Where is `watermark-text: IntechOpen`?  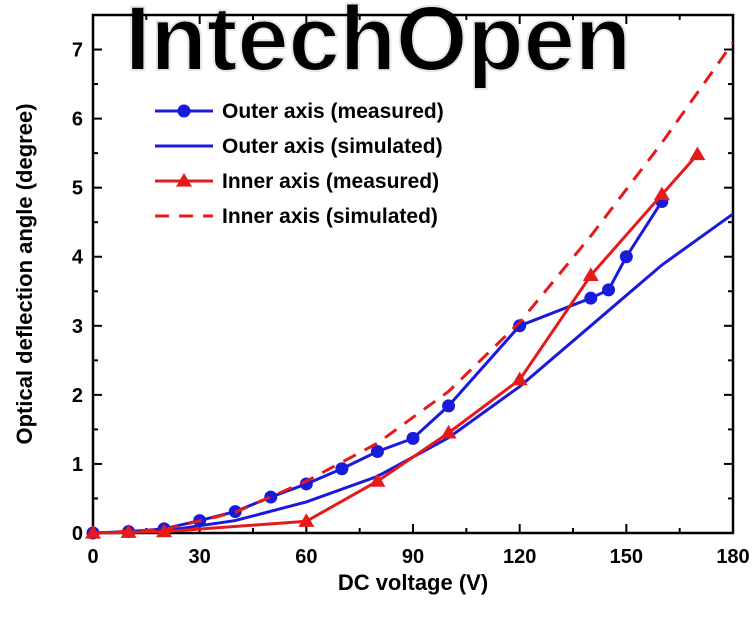 watermark-text: IntechOpen is located at coordinates (378, 45).